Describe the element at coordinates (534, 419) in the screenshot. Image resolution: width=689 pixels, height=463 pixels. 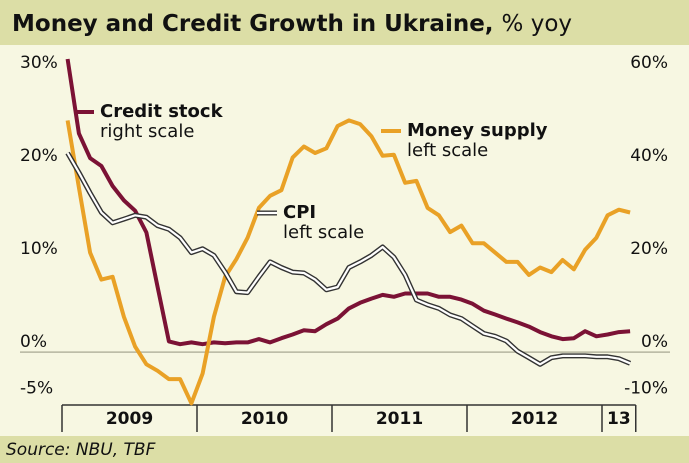
I see `x-tick-label: 2012` at that location.